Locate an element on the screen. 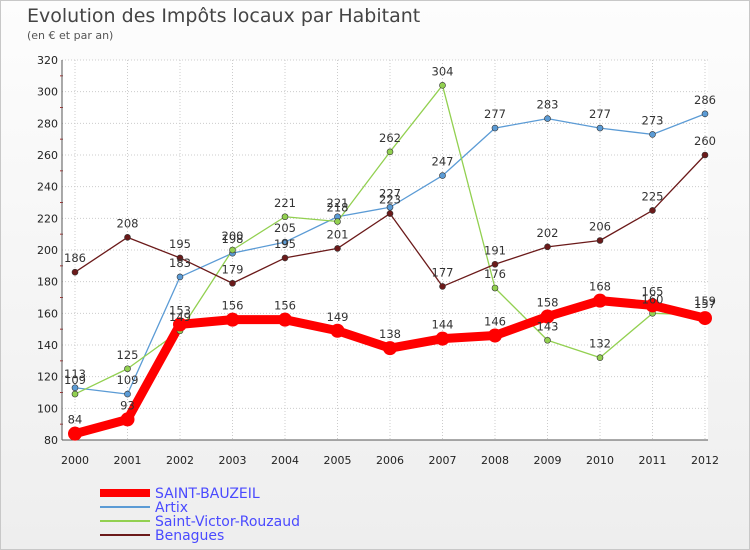  data-label: 153 is located at coordinates (180, 310).